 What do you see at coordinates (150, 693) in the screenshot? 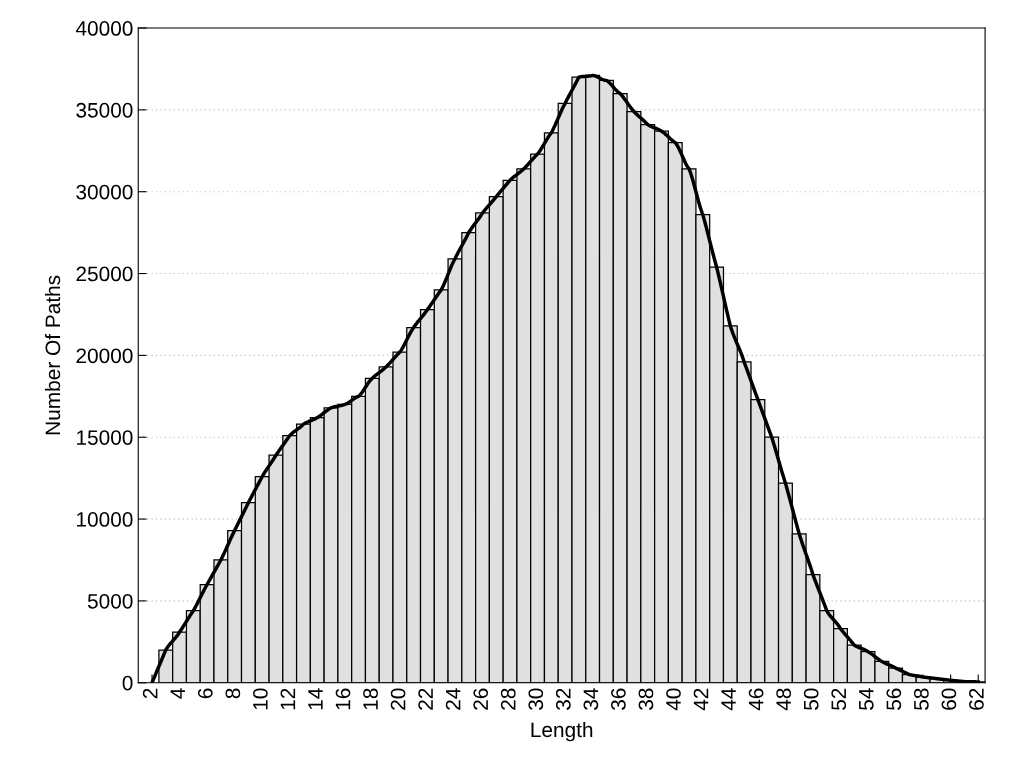
I see `x-tick-label: 2` at bounding box center [150, 693].